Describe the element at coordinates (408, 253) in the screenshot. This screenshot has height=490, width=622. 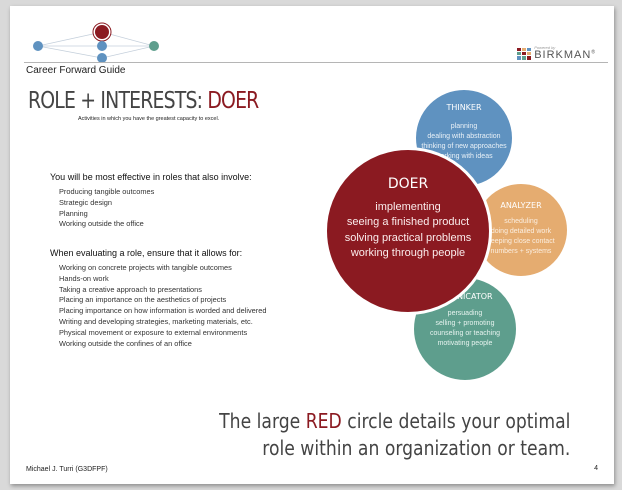
I see `circle-item: working through people` at that location.